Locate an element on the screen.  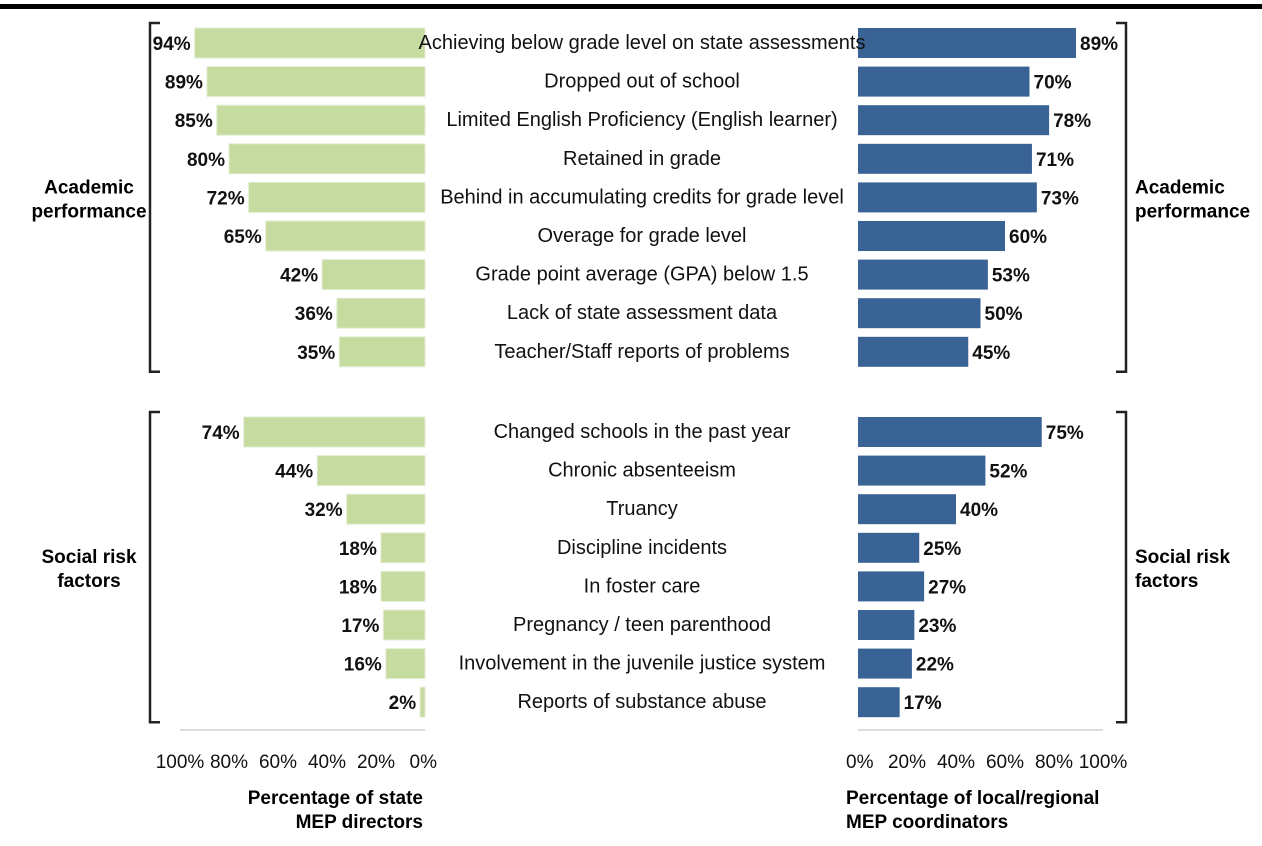
category-label: Dropped out of school is located at coordinates (642, 82).